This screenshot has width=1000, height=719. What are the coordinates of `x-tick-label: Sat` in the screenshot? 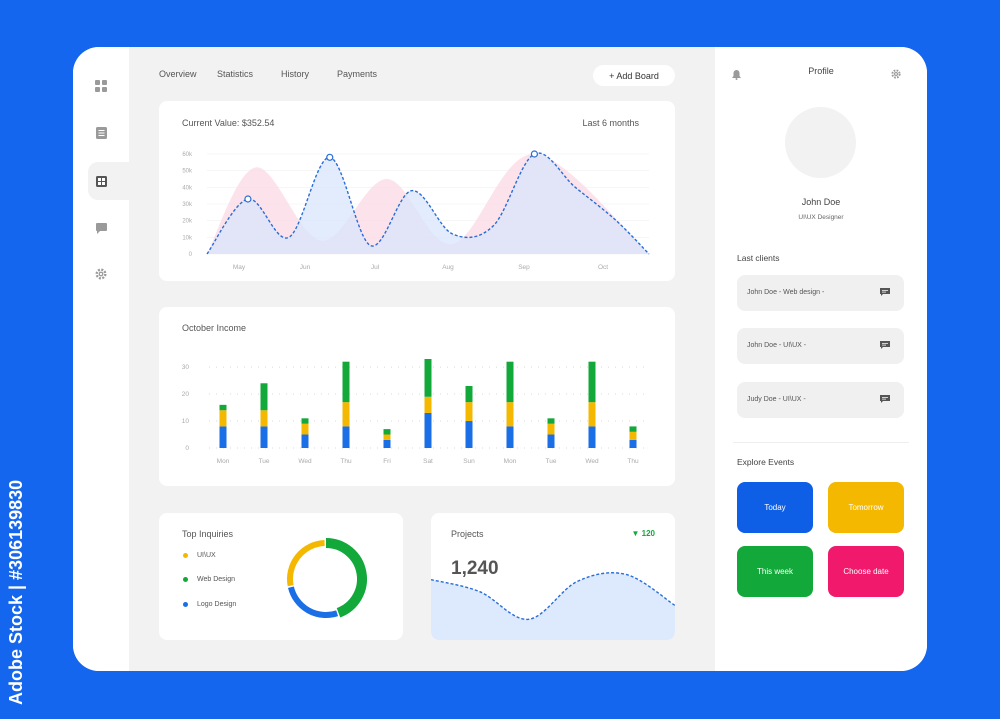 It's located at (428, 461).